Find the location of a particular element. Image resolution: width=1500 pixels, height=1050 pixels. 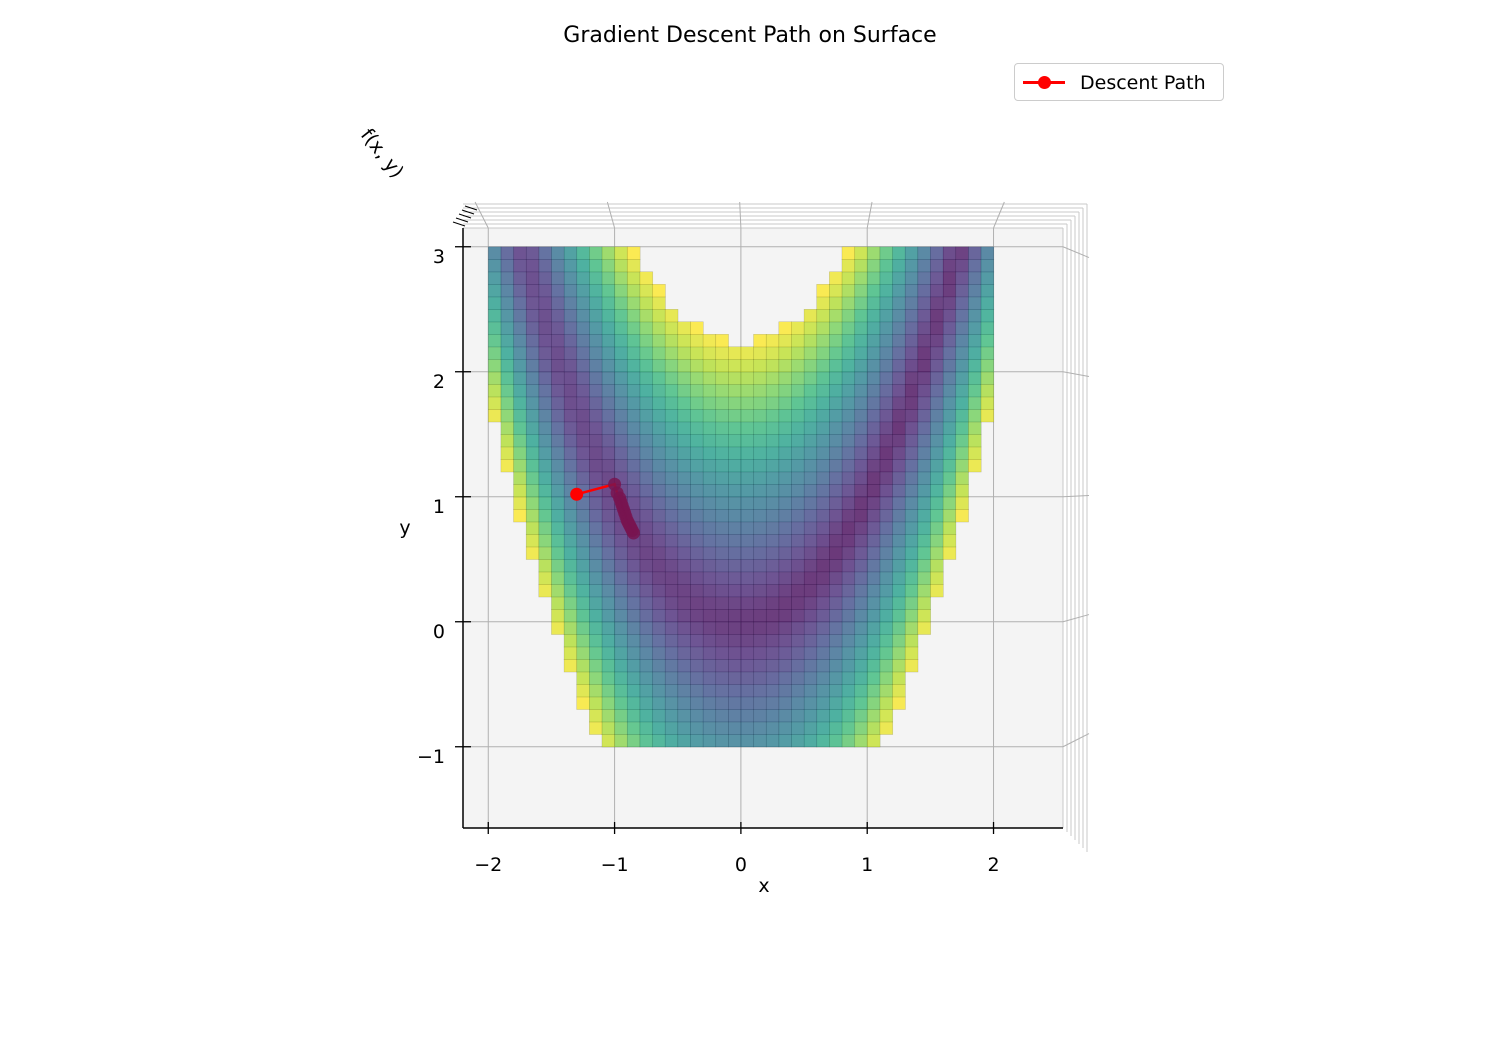

x-tick-label: −2 is located at coordinates (488, 865).